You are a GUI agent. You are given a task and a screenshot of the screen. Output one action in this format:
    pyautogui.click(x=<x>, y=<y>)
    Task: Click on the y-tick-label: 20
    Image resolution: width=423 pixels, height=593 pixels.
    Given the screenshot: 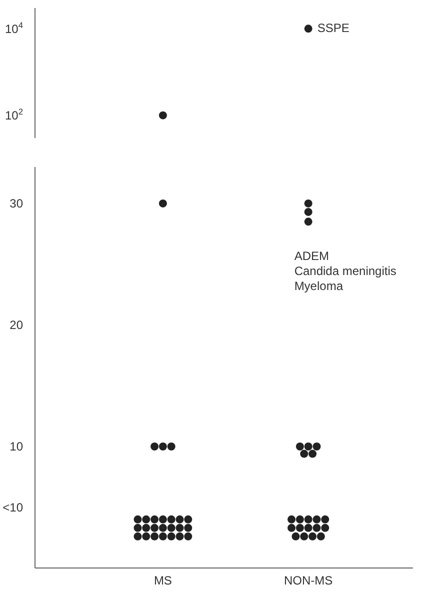 What is the action you would take?
    pyautogui.click(x=17, y=325)
    